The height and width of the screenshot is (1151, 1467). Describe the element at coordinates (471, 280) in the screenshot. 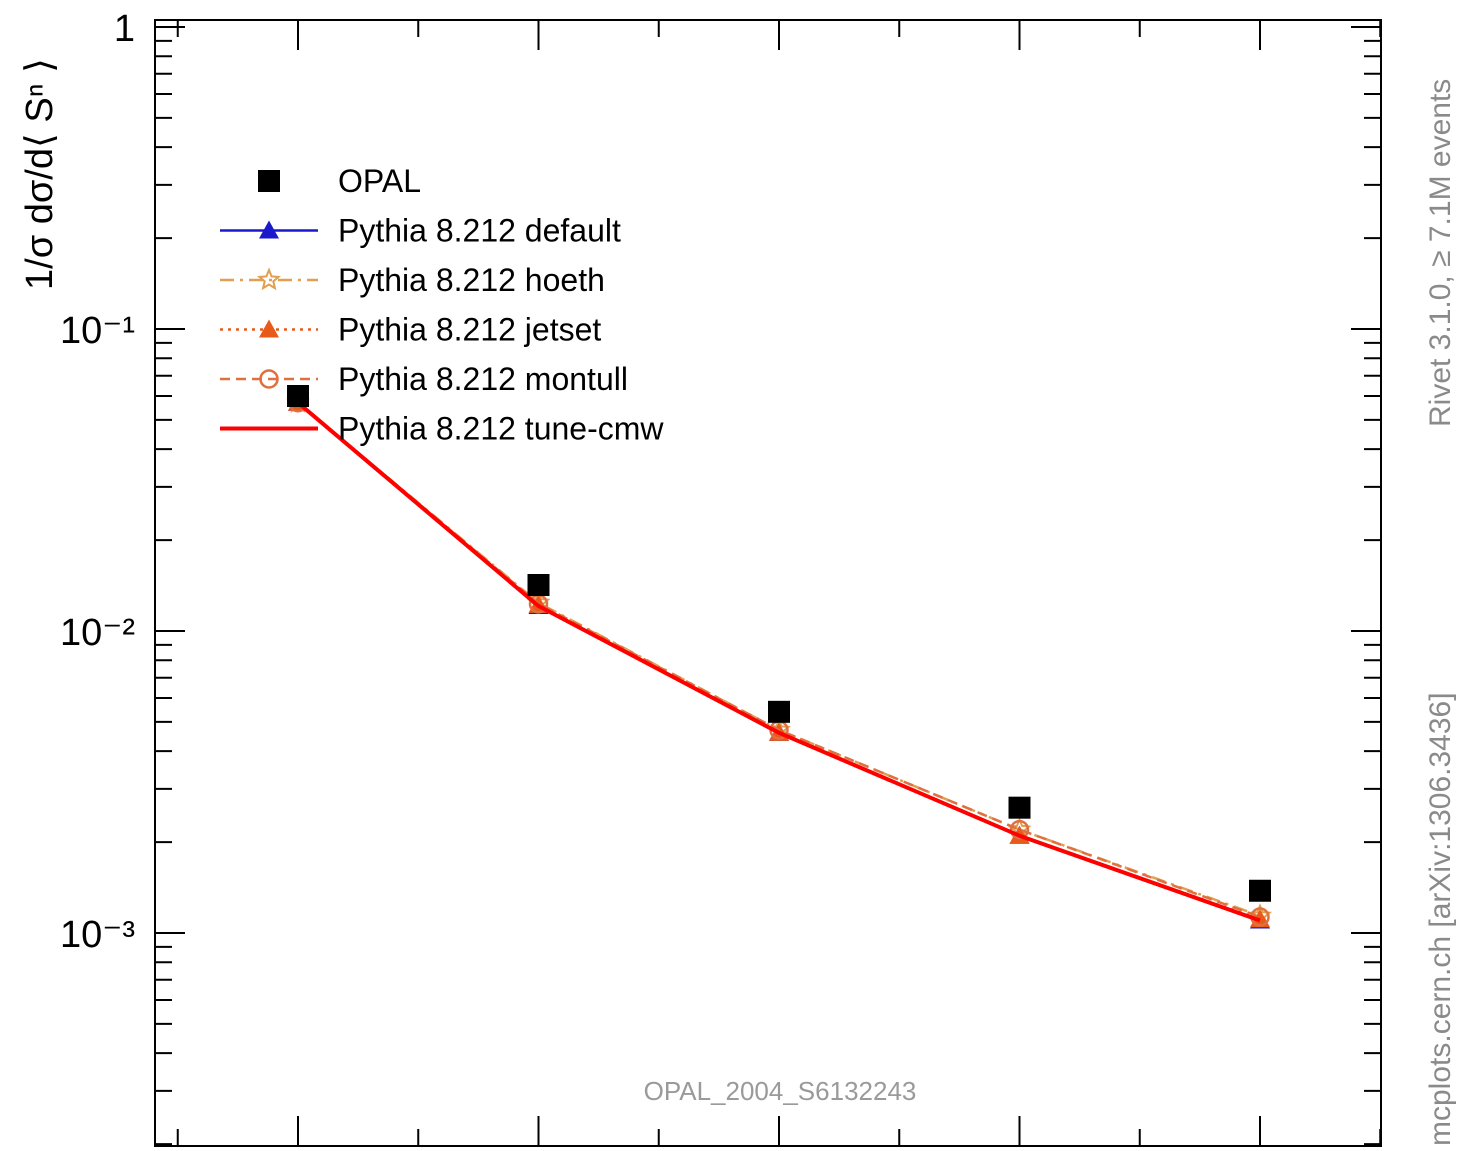

I see `legend-label: Pythia 8.212 hoeth` at that location.